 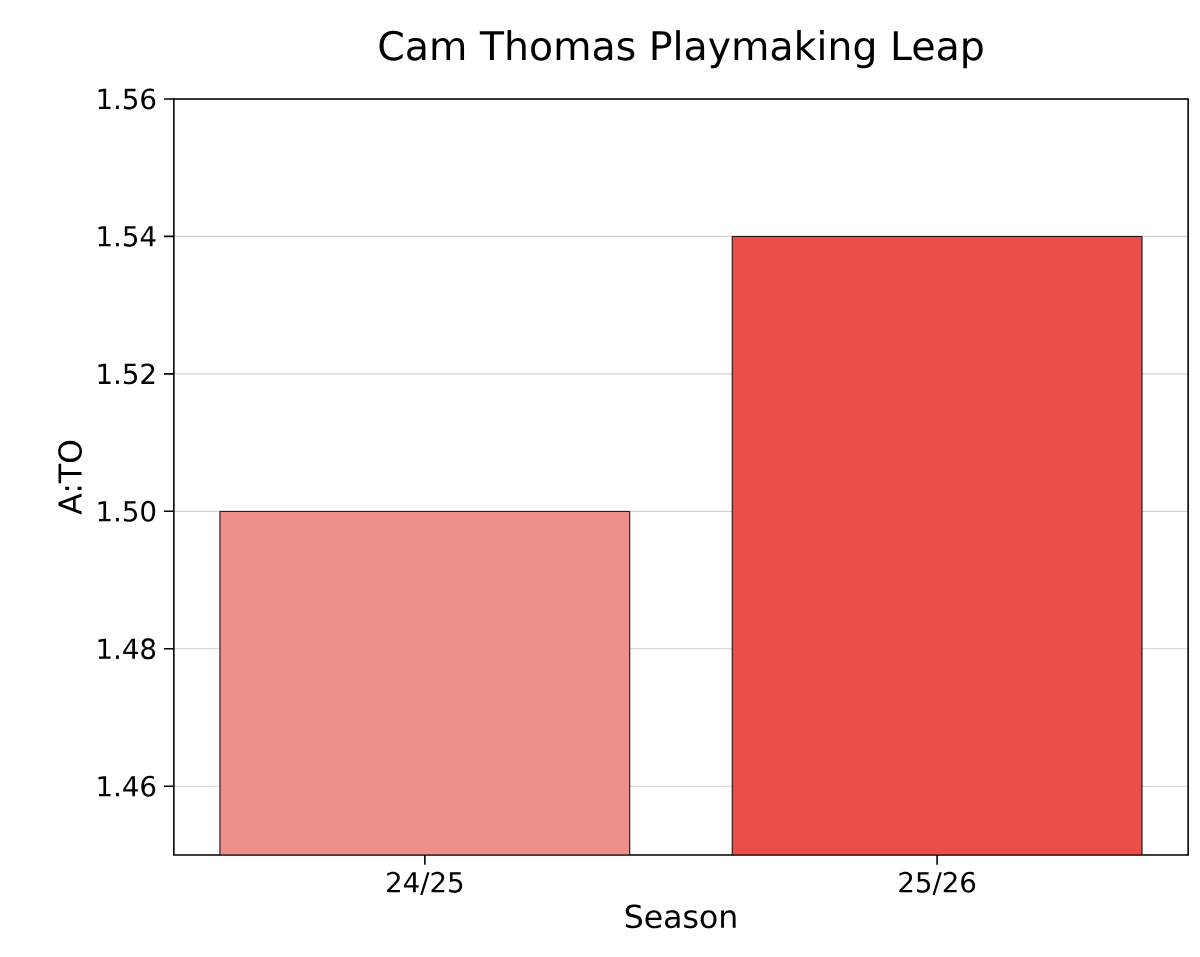 What do you see at coordinates (681, 49) in the screenshot?
I see `chart-title: Cam Thomas Playmaking Leap` at bounding box center [681, 49].